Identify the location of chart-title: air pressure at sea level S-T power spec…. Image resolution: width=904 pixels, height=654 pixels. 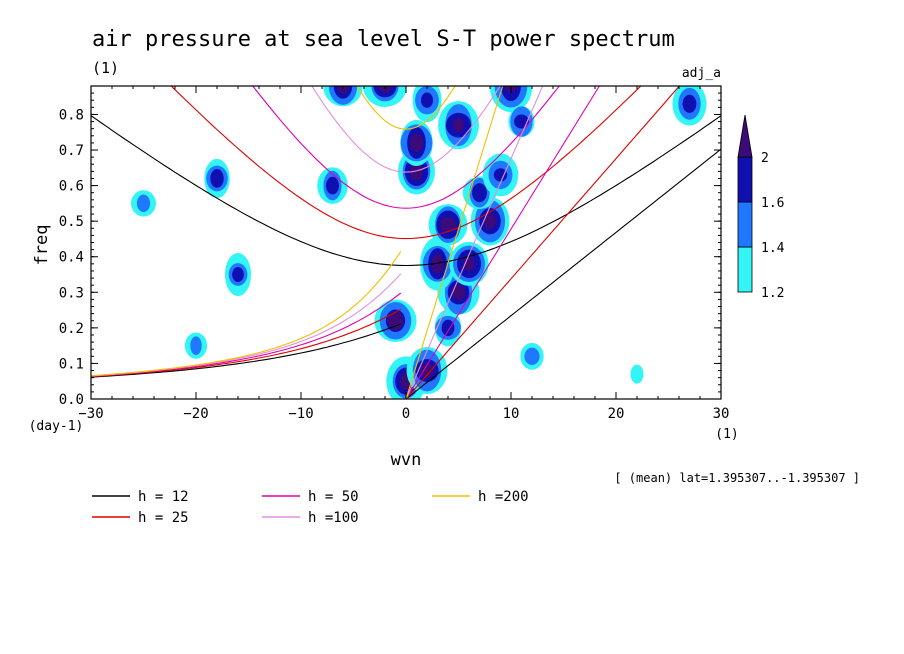
(383, 39).